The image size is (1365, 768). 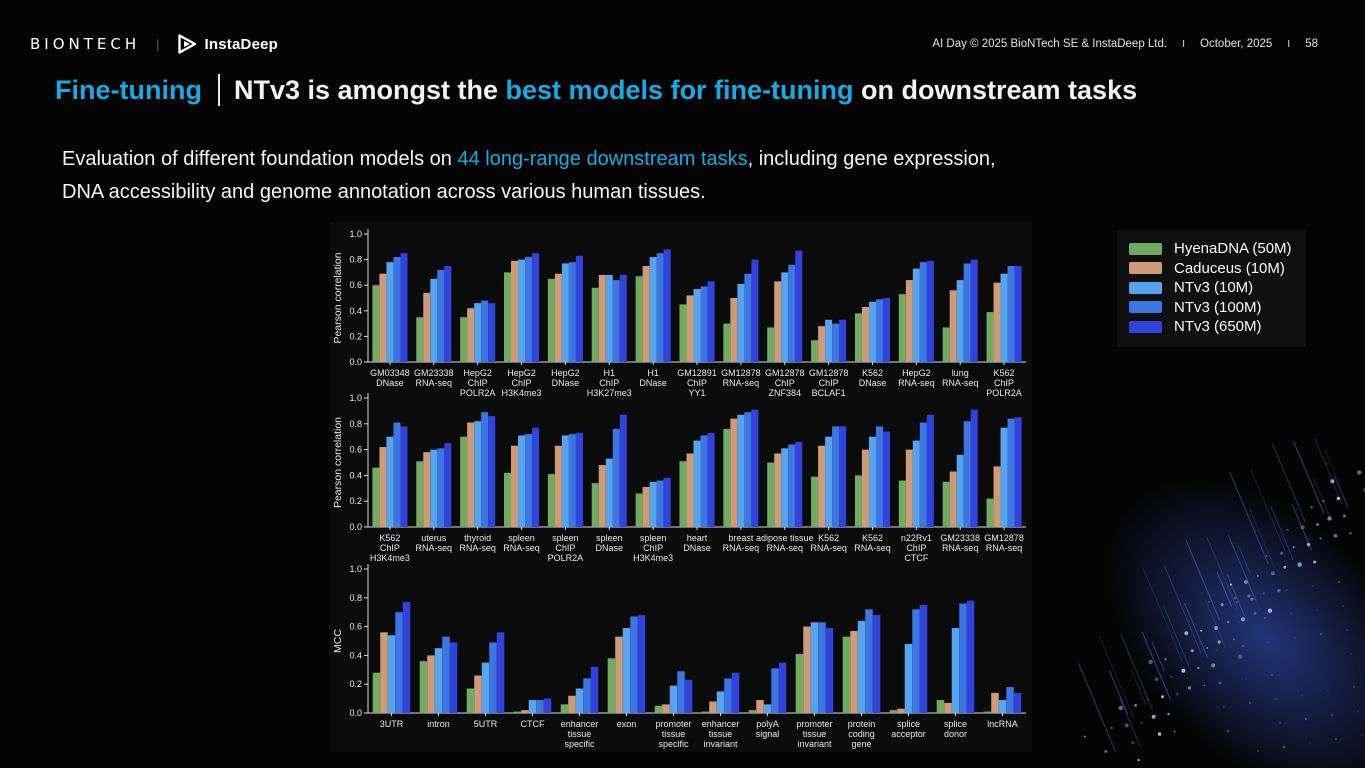 I want to click on svg-text: GM03348, so click(x=390, y=373).